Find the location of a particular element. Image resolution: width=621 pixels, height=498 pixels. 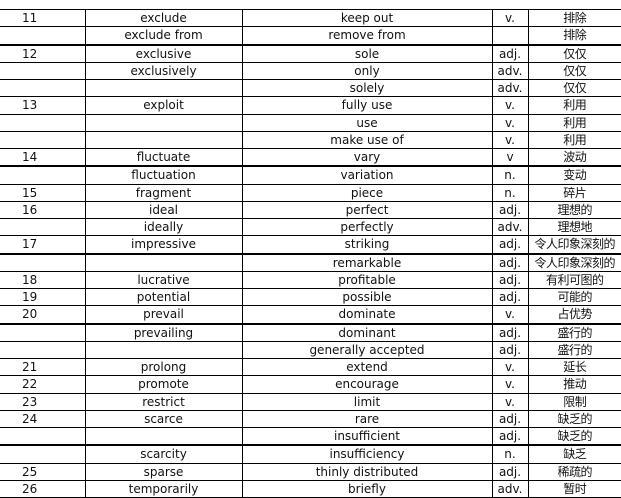

table-row: generally accepted adj. 盛行的 is located at coordinates (310, 350).